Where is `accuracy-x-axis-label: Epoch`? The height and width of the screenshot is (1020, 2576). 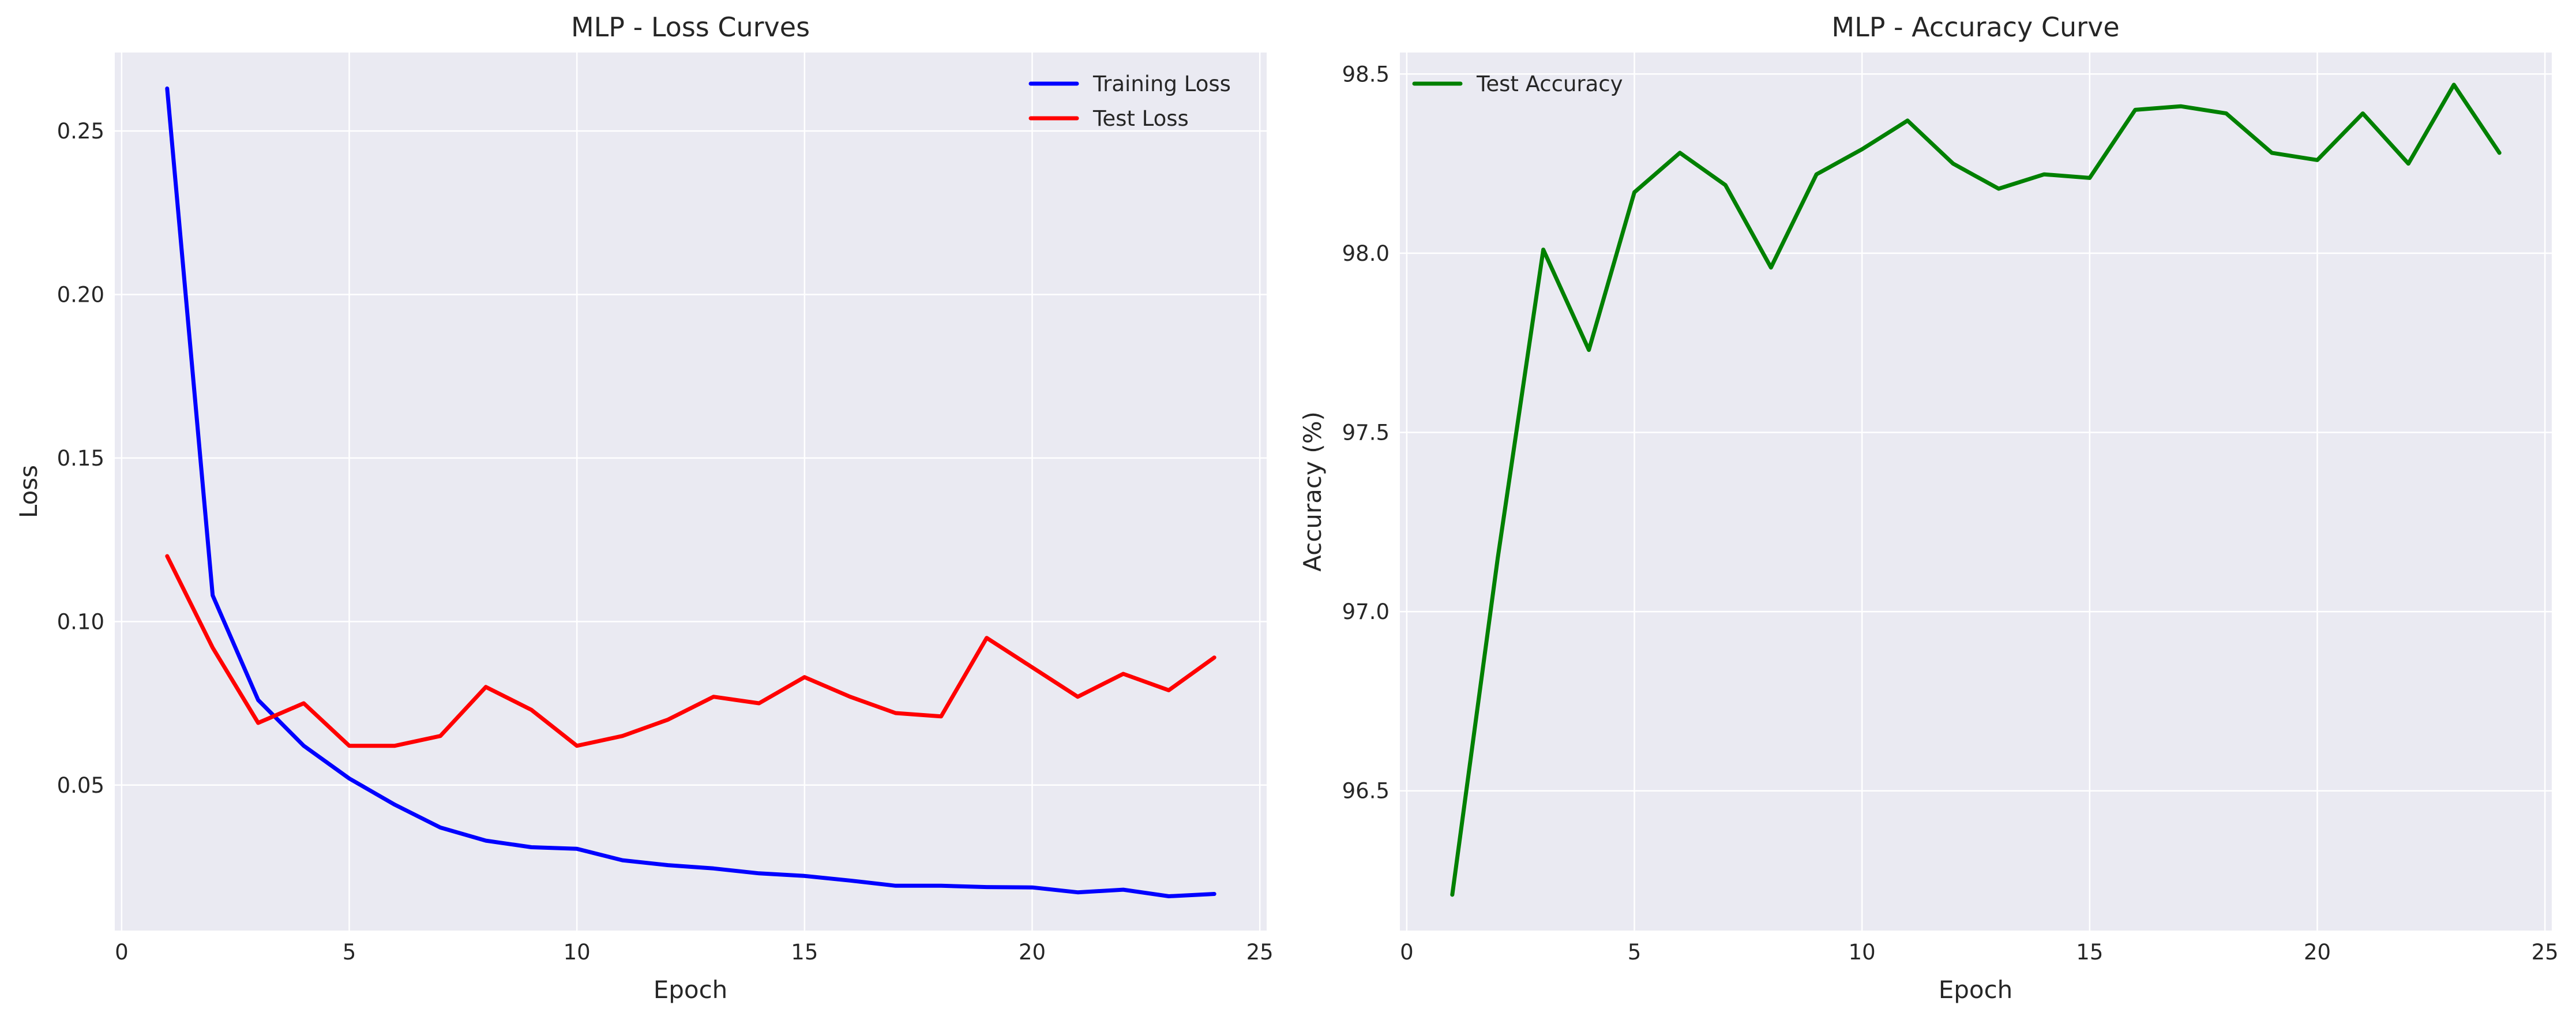
accuracy-x-axis-label: Epoch is located at coordinates (1976, 990).